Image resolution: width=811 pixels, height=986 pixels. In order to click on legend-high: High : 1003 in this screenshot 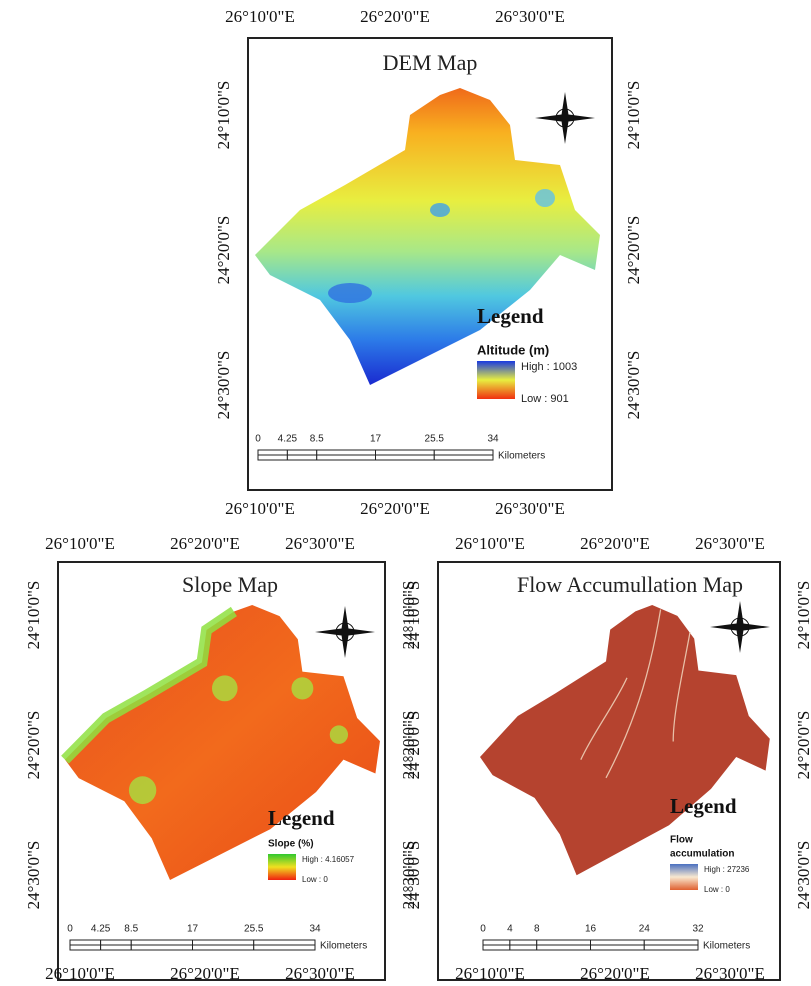, I will do `click(549, 367)`.